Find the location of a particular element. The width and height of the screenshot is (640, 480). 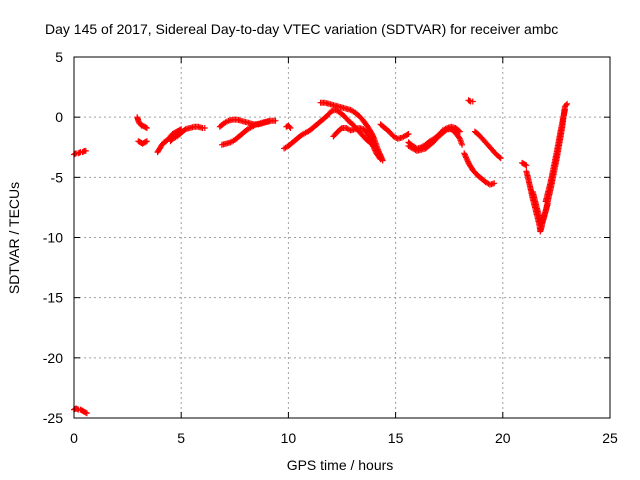

y-axis-label: SDTVAR / TECUs is located at coordinates (14, 238).